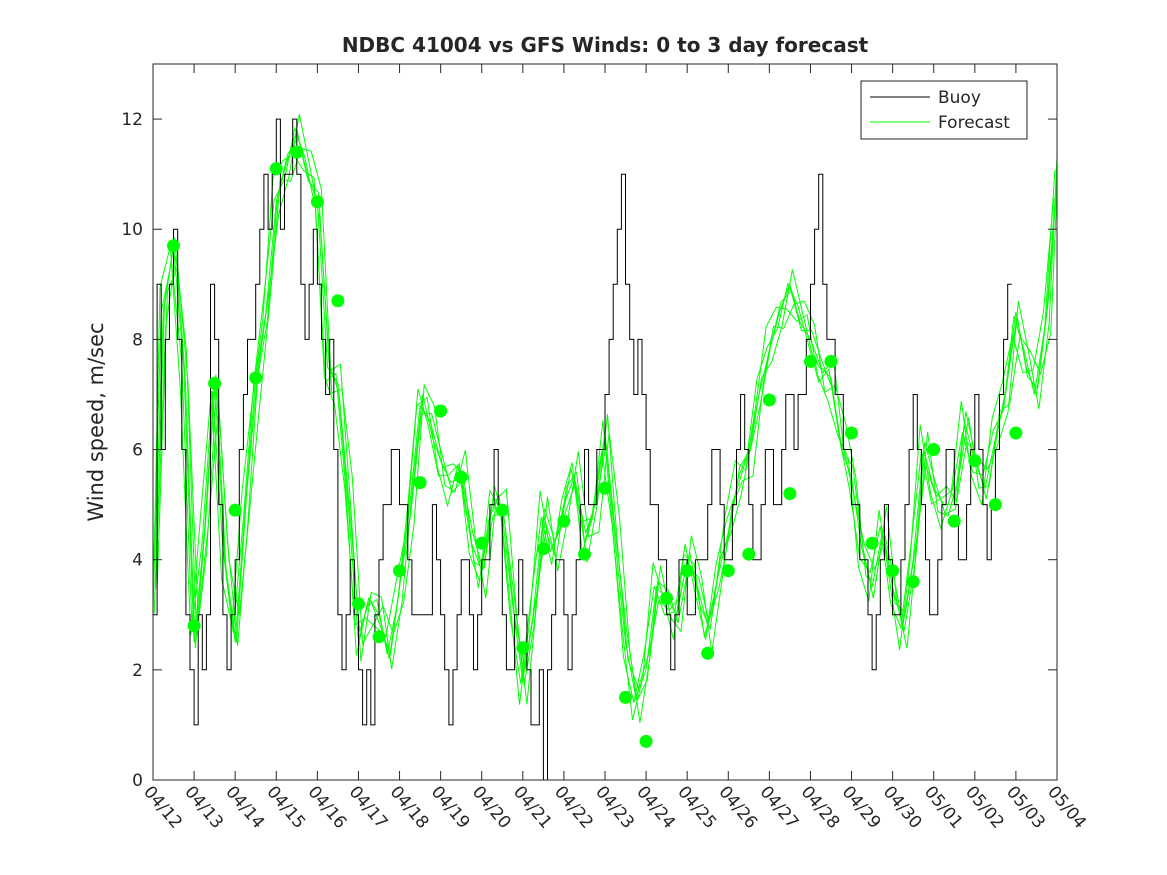 This screenshot has width=1167, height=875. I want to click on x-tick-label: 04/23, so click(614, 807).